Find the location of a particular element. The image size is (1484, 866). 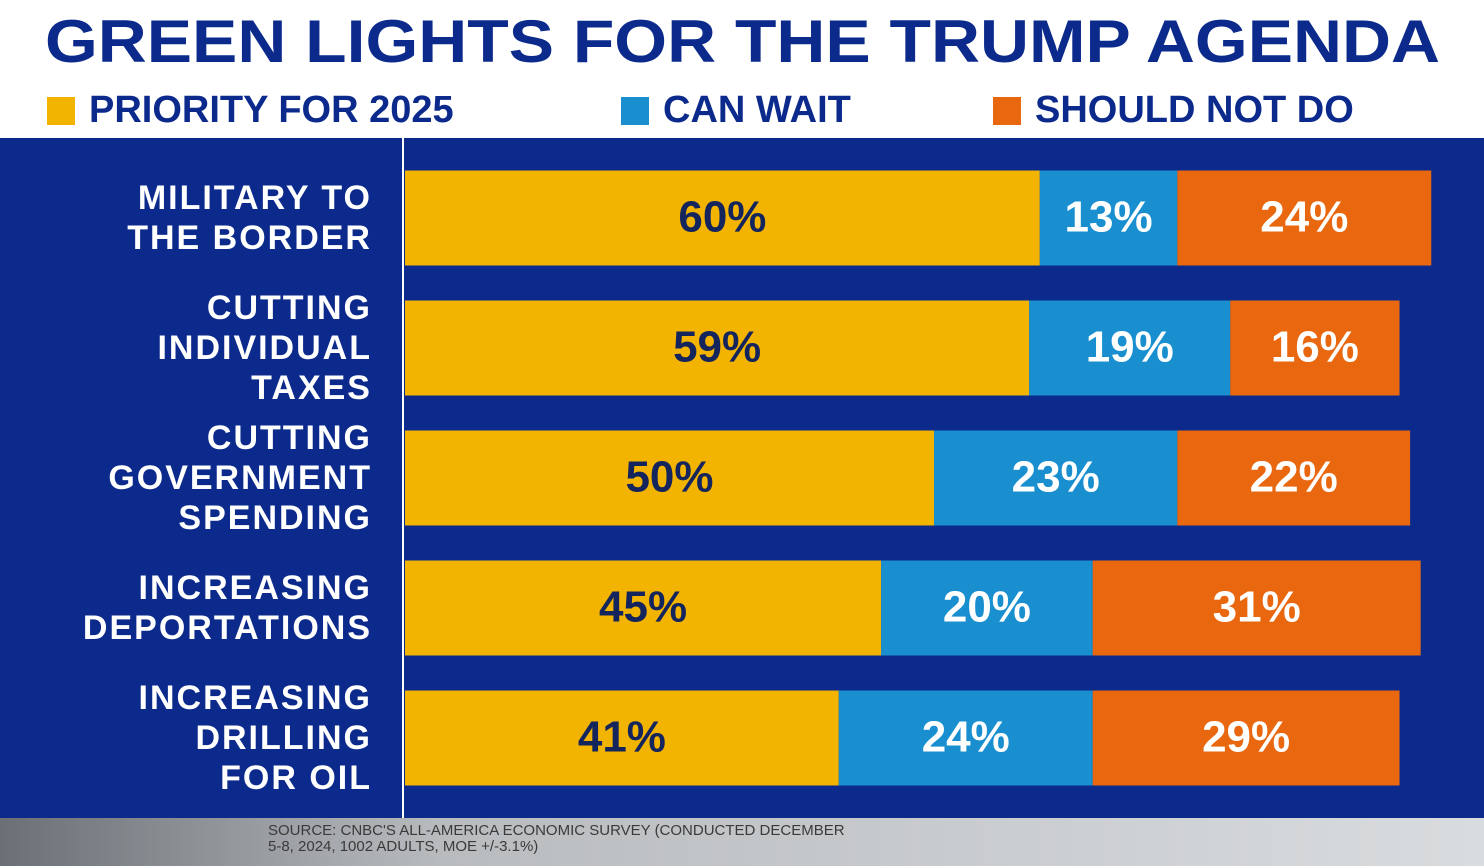

value-label: 31% is located at coordinates (1257, 607).